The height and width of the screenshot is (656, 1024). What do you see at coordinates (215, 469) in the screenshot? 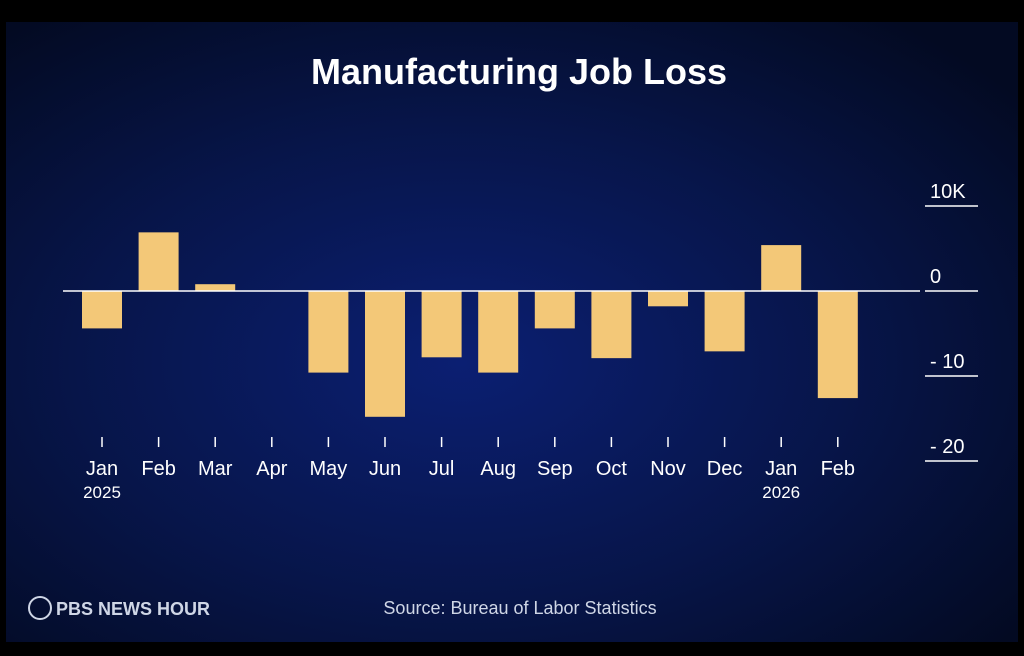
I see `x-tick-label: Mar` at bounding box center [215, 469].